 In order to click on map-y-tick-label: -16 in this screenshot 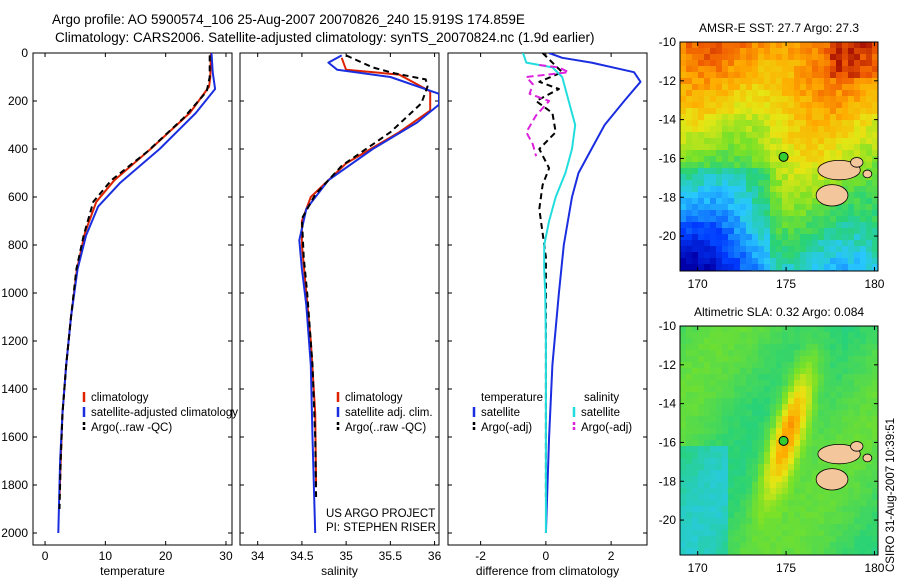, I will do `click(668, 158)`.